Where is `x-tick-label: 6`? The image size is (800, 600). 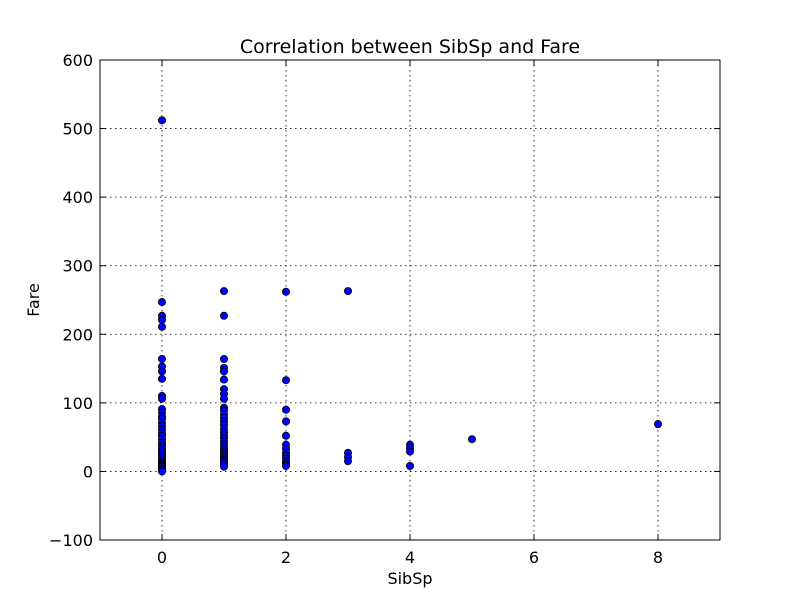 x-tick-label: 6 is located at coordinates (534, 557).